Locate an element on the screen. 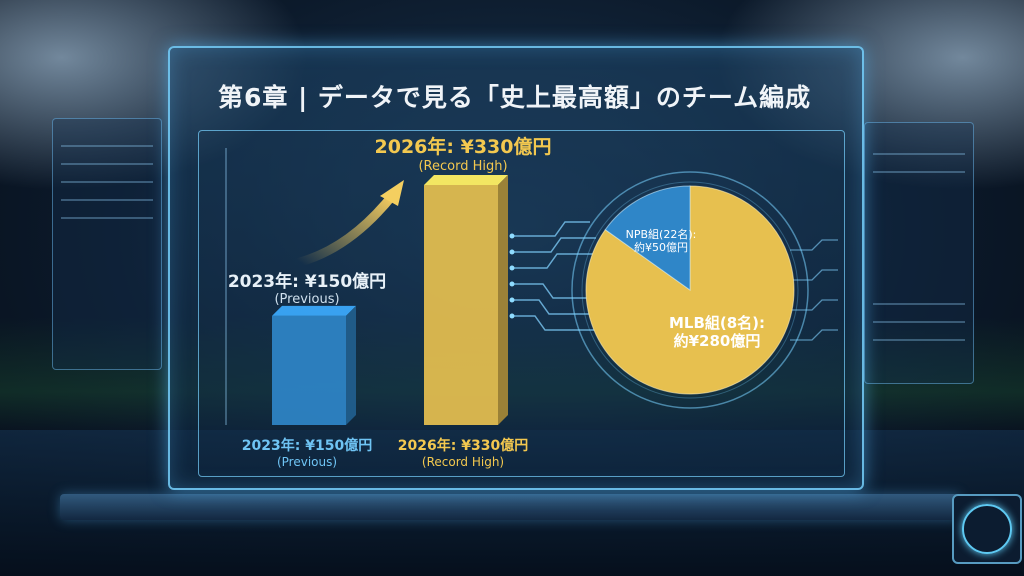  pie-inner-ring is located at coordinates (690, 290).